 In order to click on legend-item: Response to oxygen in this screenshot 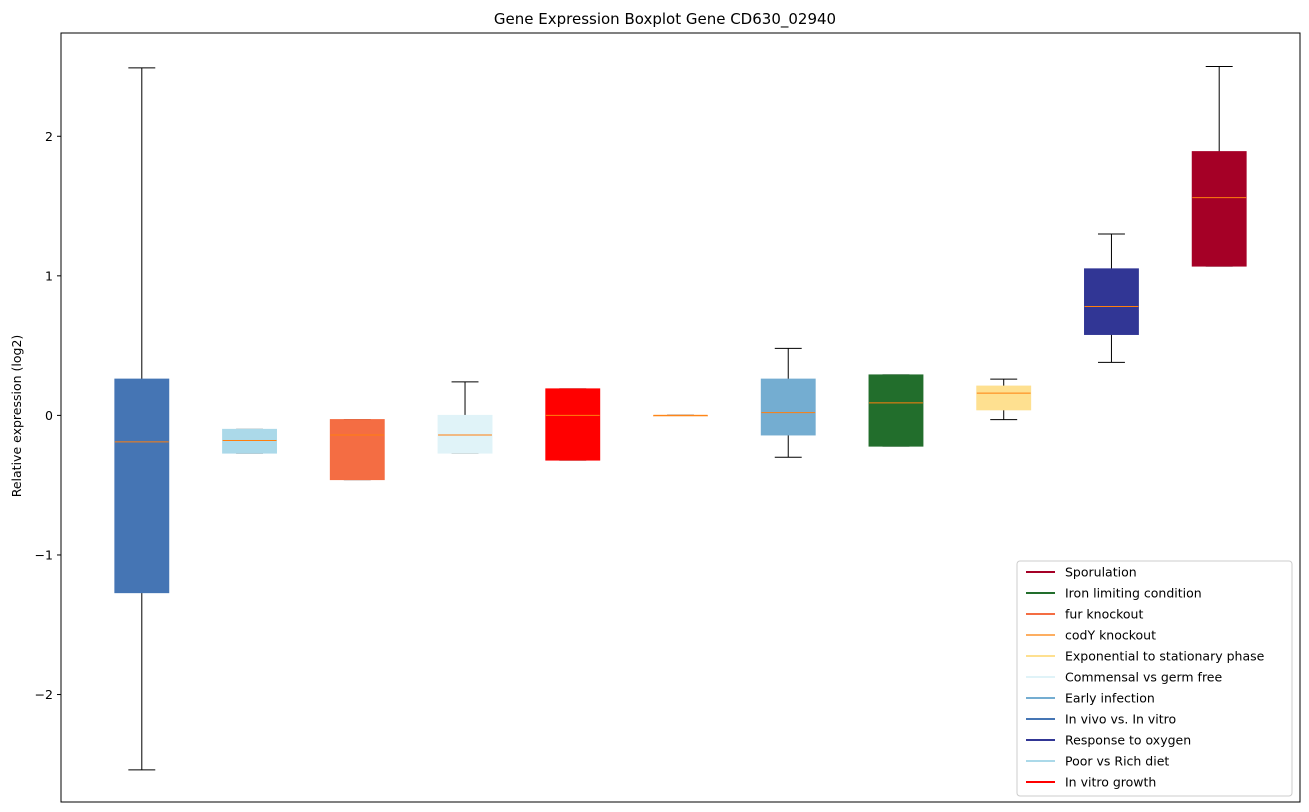, I will do `click(1108, 740)`.